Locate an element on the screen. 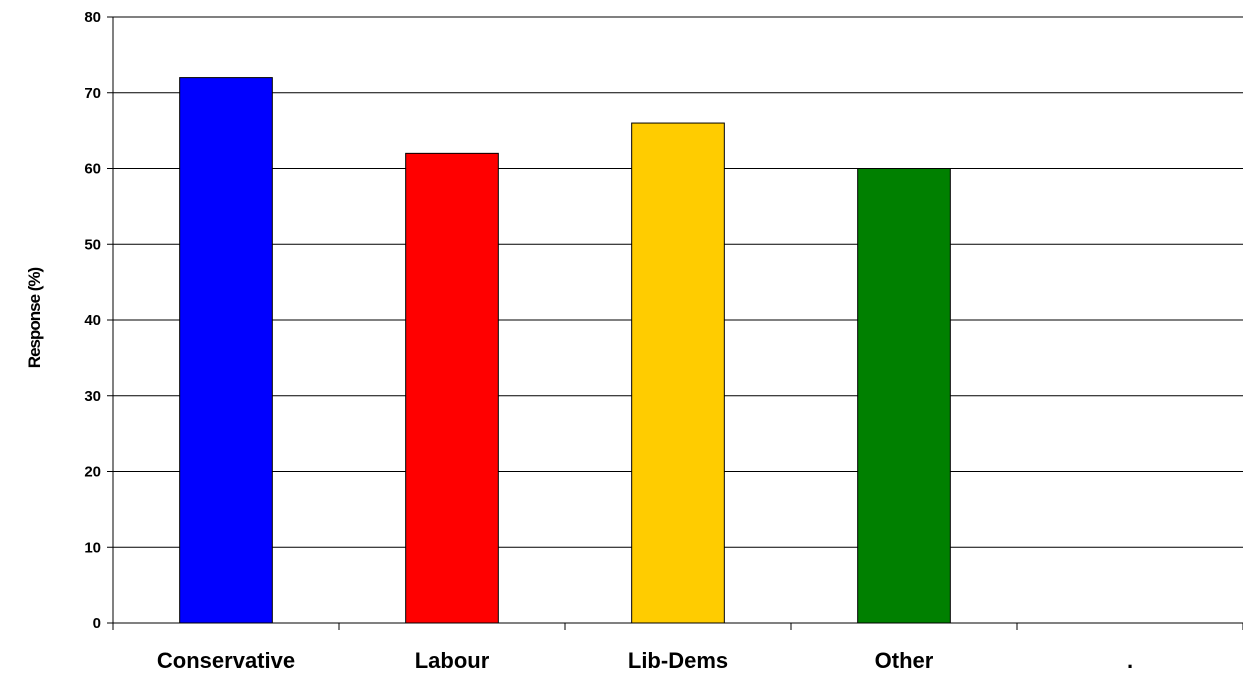  x-category-label: Other is located at coordinates (904, 660).